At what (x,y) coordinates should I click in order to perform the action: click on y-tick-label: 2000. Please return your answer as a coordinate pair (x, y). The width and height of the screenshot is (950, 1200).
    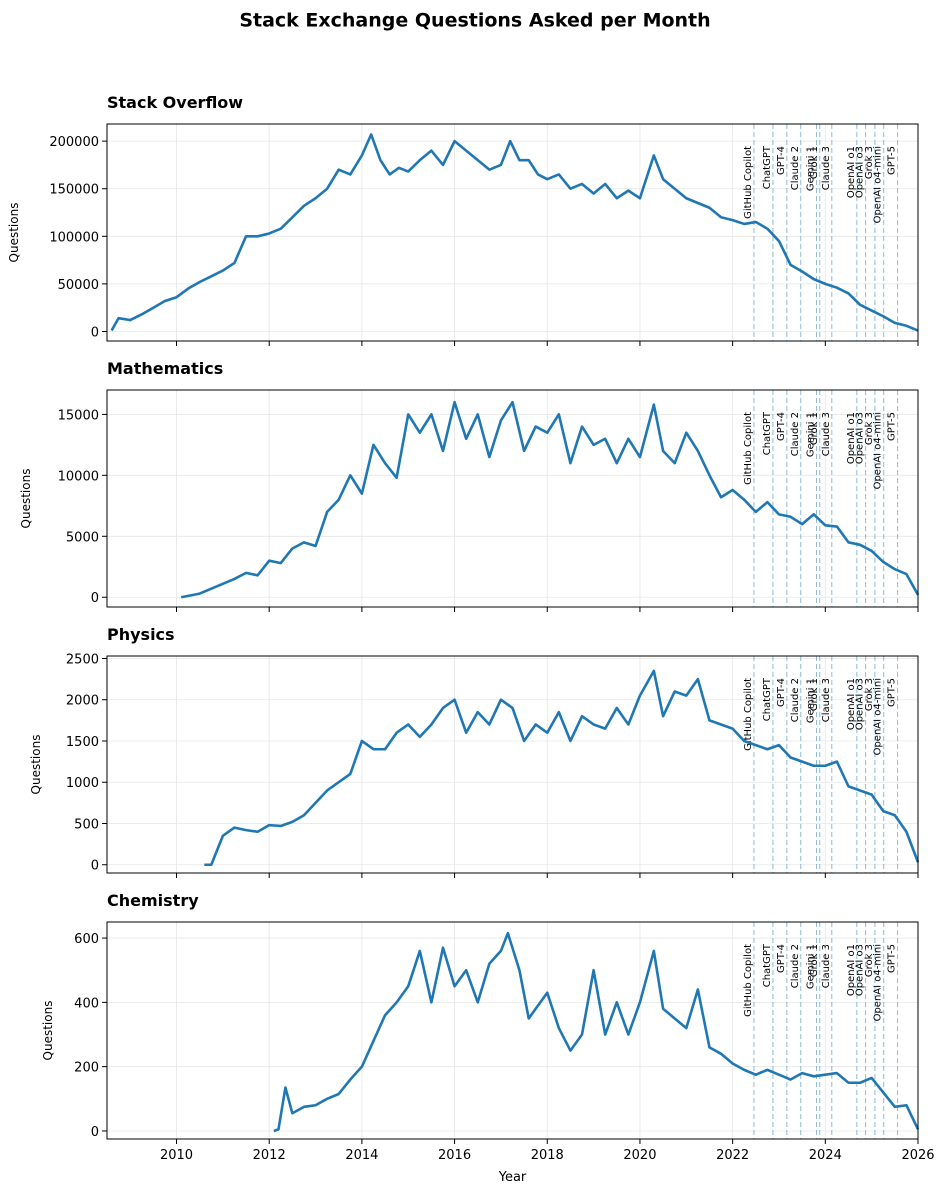
    Looking at the image, I should click on (82, 701).